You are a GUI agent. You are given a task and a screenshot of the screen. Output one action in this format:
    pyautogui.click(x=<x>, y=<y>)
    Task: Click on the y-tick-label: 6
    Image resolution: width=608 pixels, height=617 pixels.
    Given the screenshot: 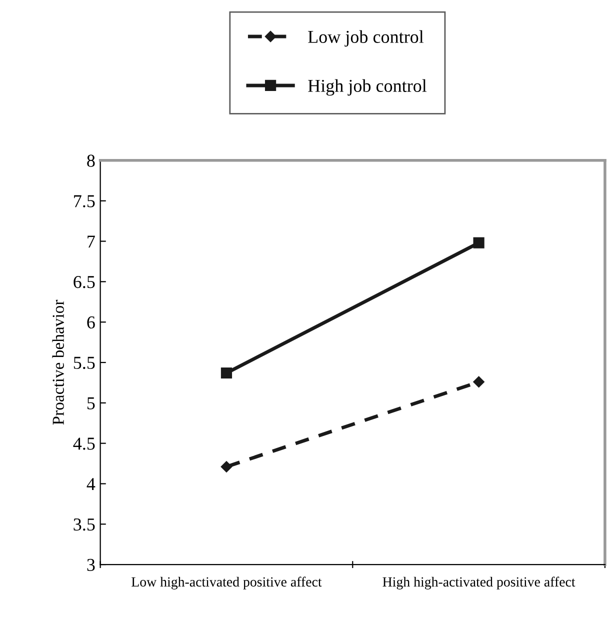 What is the action you would take?
    pyautogui.click(x=91, y=322)
    